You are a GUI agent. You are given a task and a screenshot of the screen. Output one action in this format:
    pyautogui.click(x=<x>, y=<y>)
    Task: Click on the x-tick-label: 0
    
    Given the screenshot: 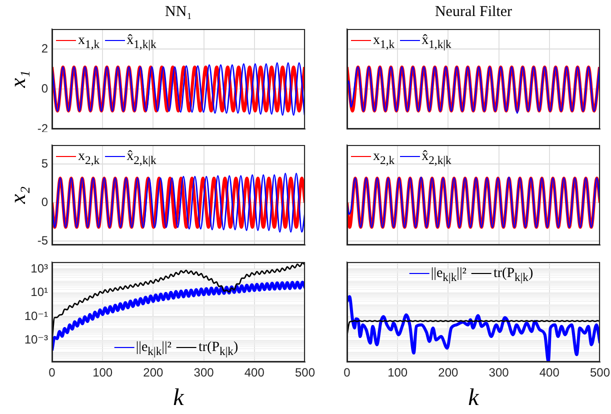 What is the action you would take?
    pyautogui.click(x=347, y=373)
    